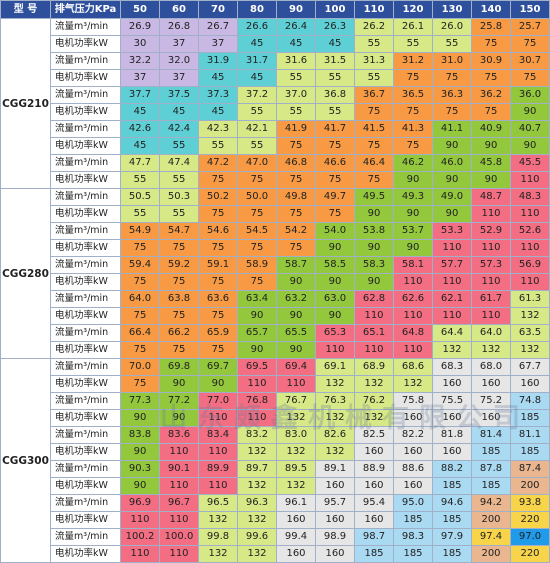 This screenshot has width=550, height=563. Describe the element at coordinates (491, 163) in the screenshot. I see `flow-value-cell: 45.8` at that location.